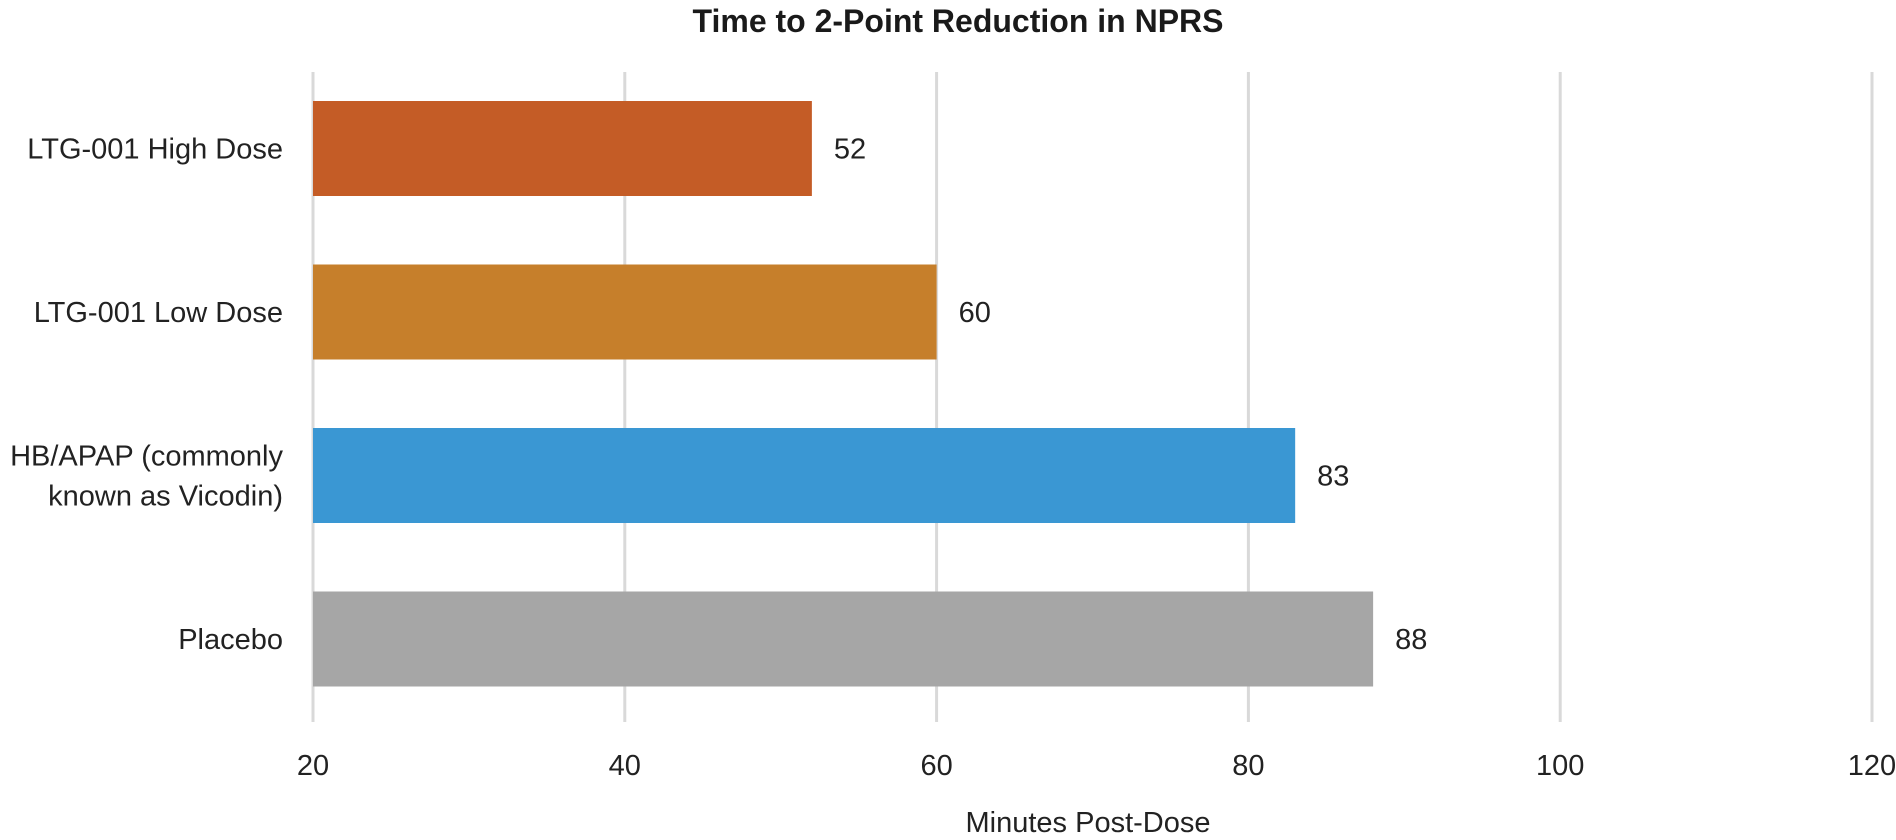 The image size is (1896, 840). Describe the element at coordinates (1333, 477) in the screenshot. I see `data-label: 83` at that location.